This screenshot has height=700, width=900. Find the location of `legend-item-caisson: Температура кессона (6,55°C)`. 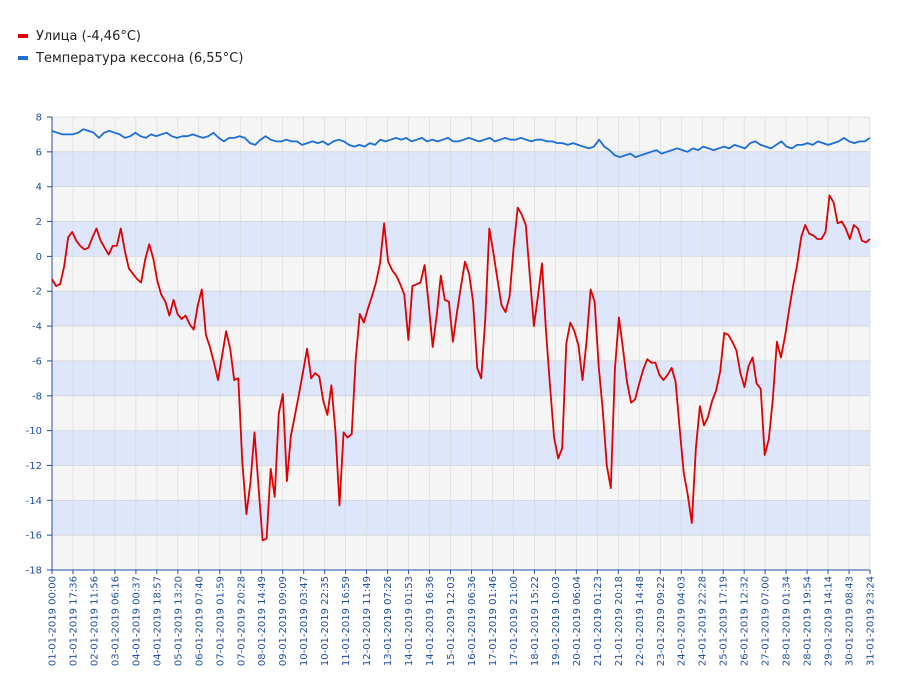

legend-item-caisson: Температура кессона (6,55°C) is located at coordinates (130, 58).